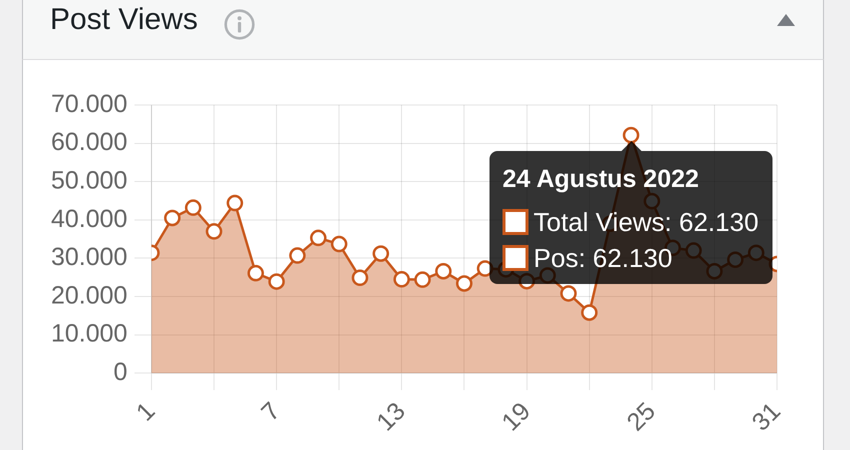 This screenshot has width=850, height=450. I want to click on y-tick-label: 60.000, so click(89, 142).